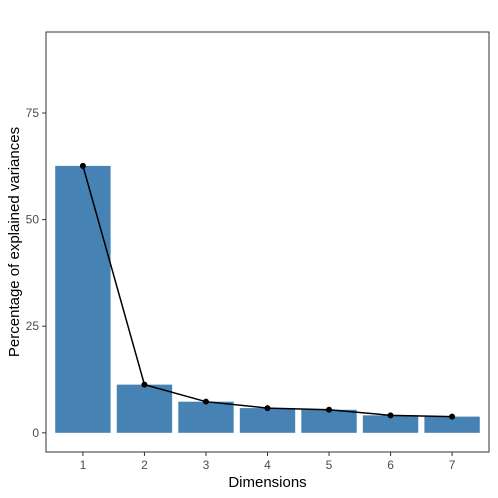 The image size is (498, 498). I want to click on x-axis-title: Dimensions, so click(267, 482).